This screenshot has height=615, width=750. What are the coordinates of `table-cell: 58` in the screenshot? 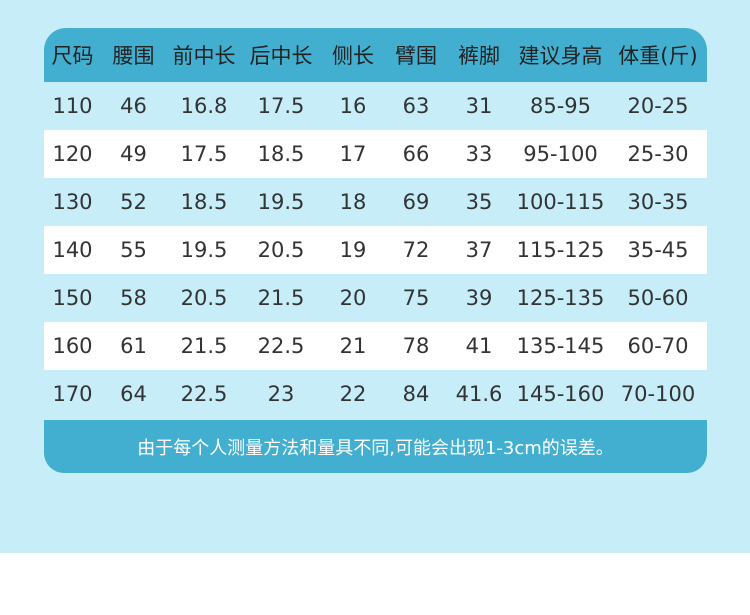 It's located at (133, 298).